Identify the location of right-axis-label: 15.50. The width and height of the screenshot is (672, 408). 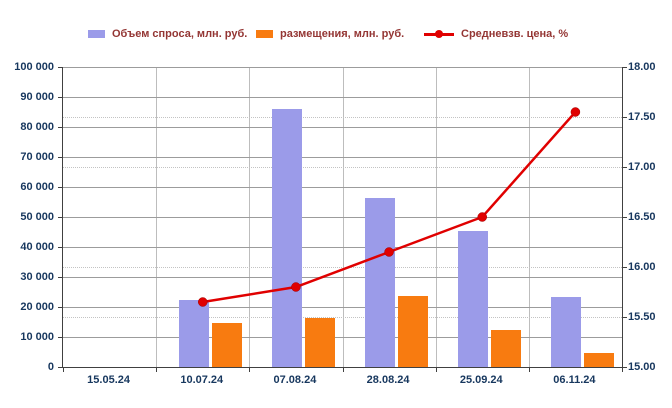
(642, 317).